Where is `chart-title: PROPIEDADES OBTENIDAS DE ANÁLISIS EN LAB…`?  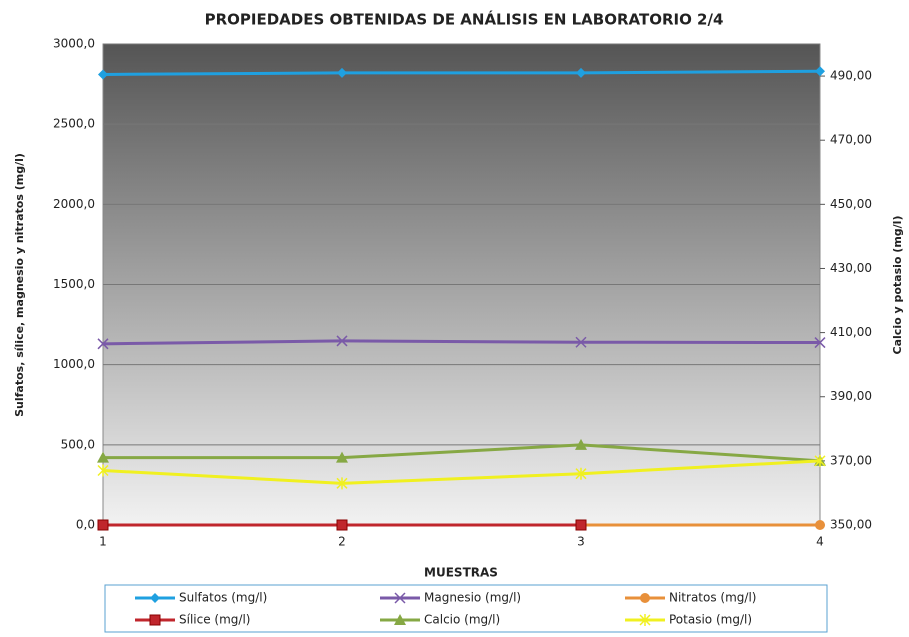 chart-title: PROPIEDADES OBTENIDAS DE ANÁLISIS EN LAB… is located at coordinates (464, 19).